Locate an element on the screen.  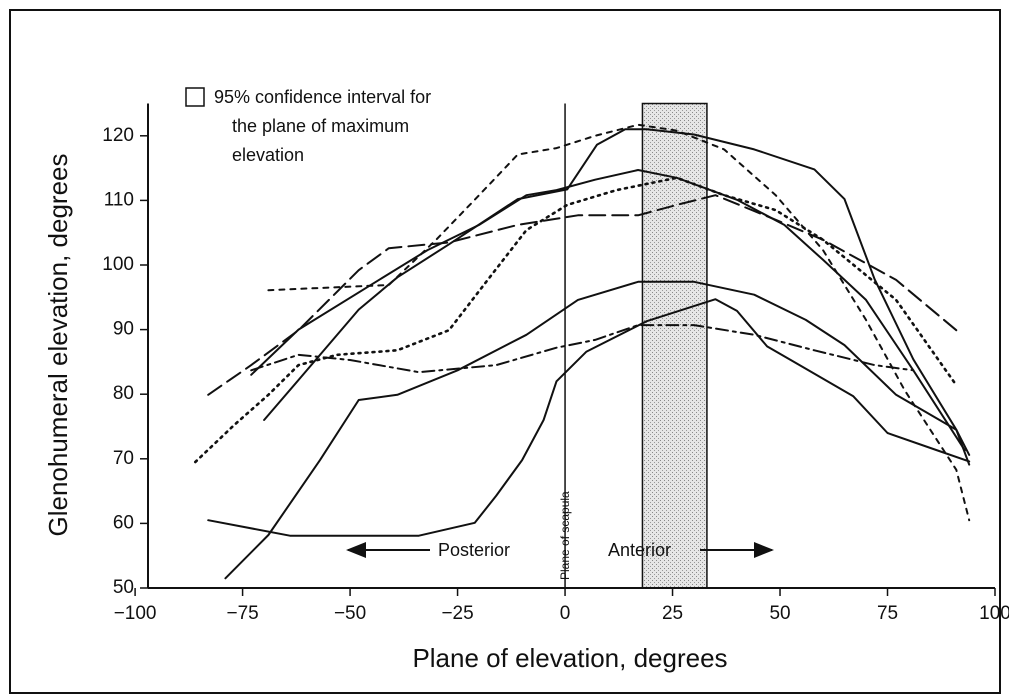
direction-label: Posterior is located at coordinates (474, 550).